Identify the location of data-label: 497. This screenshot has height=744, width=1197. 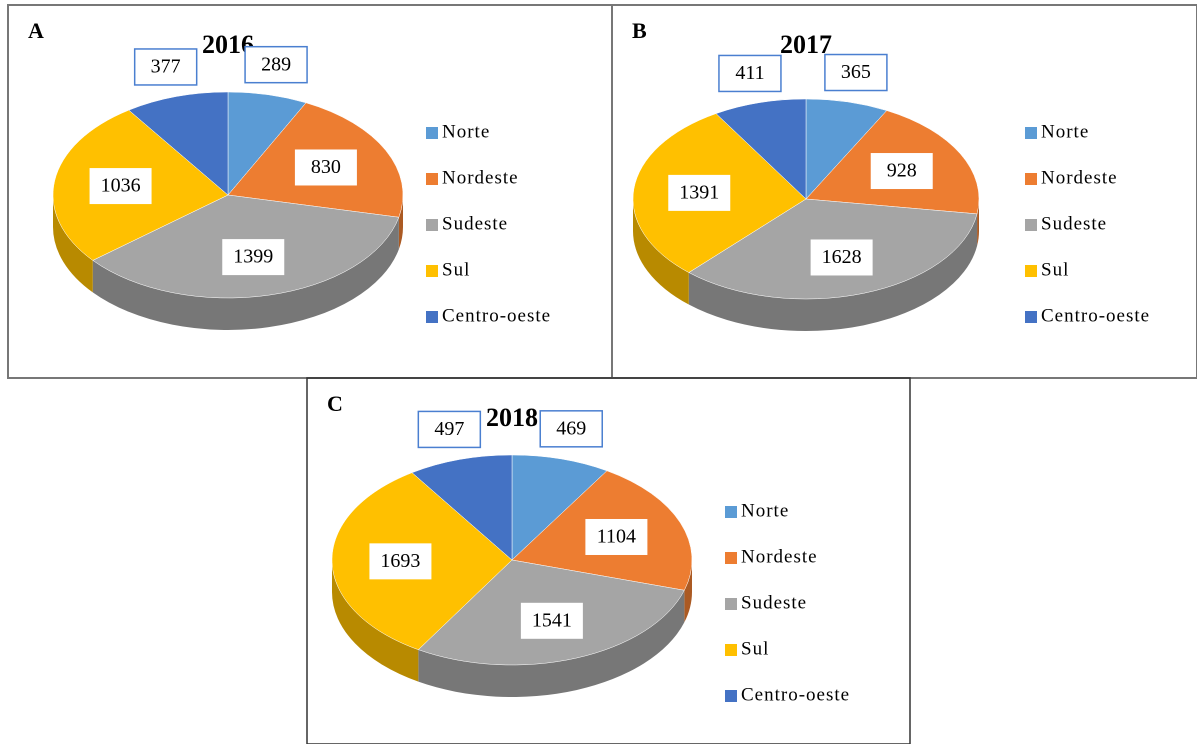
(449, 429).